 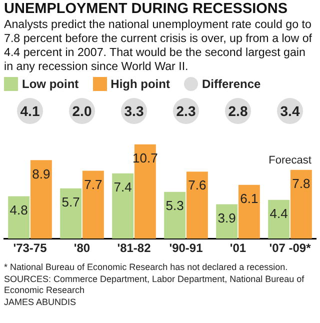 What do you see at coordinates (227, 218) in the screenshot?
I see `data-label: 3.9` at bounding box center [227, 218].